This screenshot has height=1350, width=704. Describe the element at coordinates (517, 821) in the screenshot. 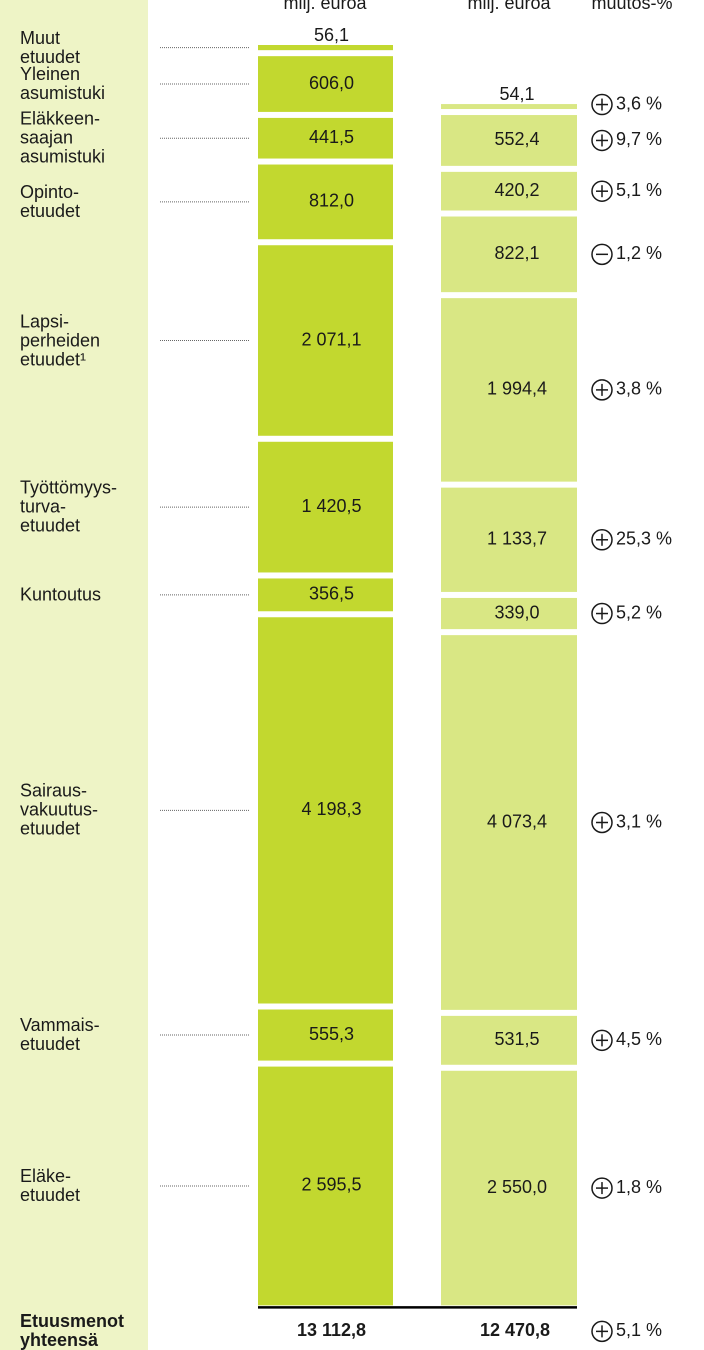

I see `segment-value-label: 4 073,4` at that location.